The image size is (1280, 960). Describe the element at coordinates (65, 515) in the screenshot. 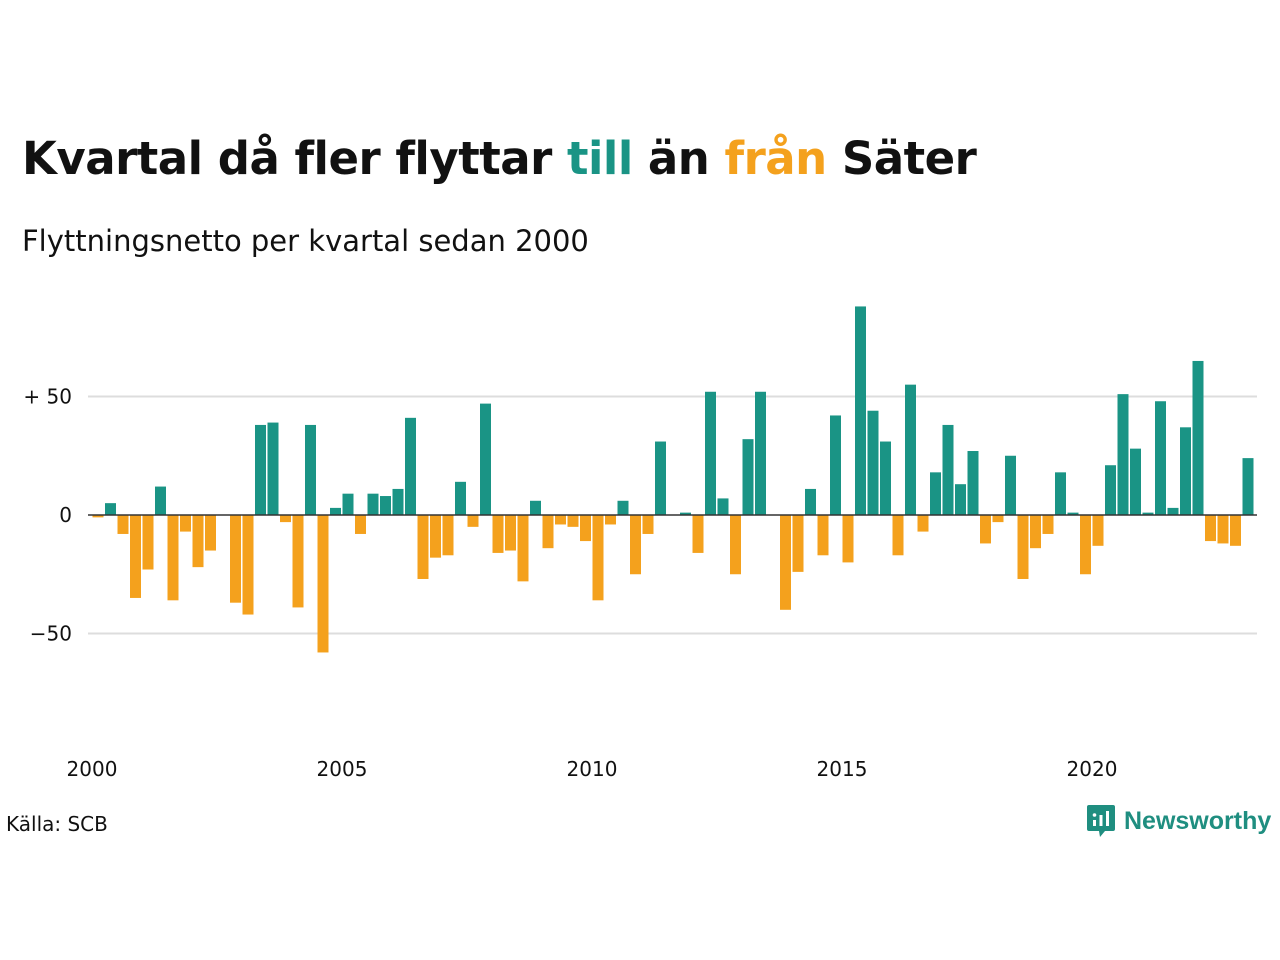

I see `y-tick-label: 0` at that location.